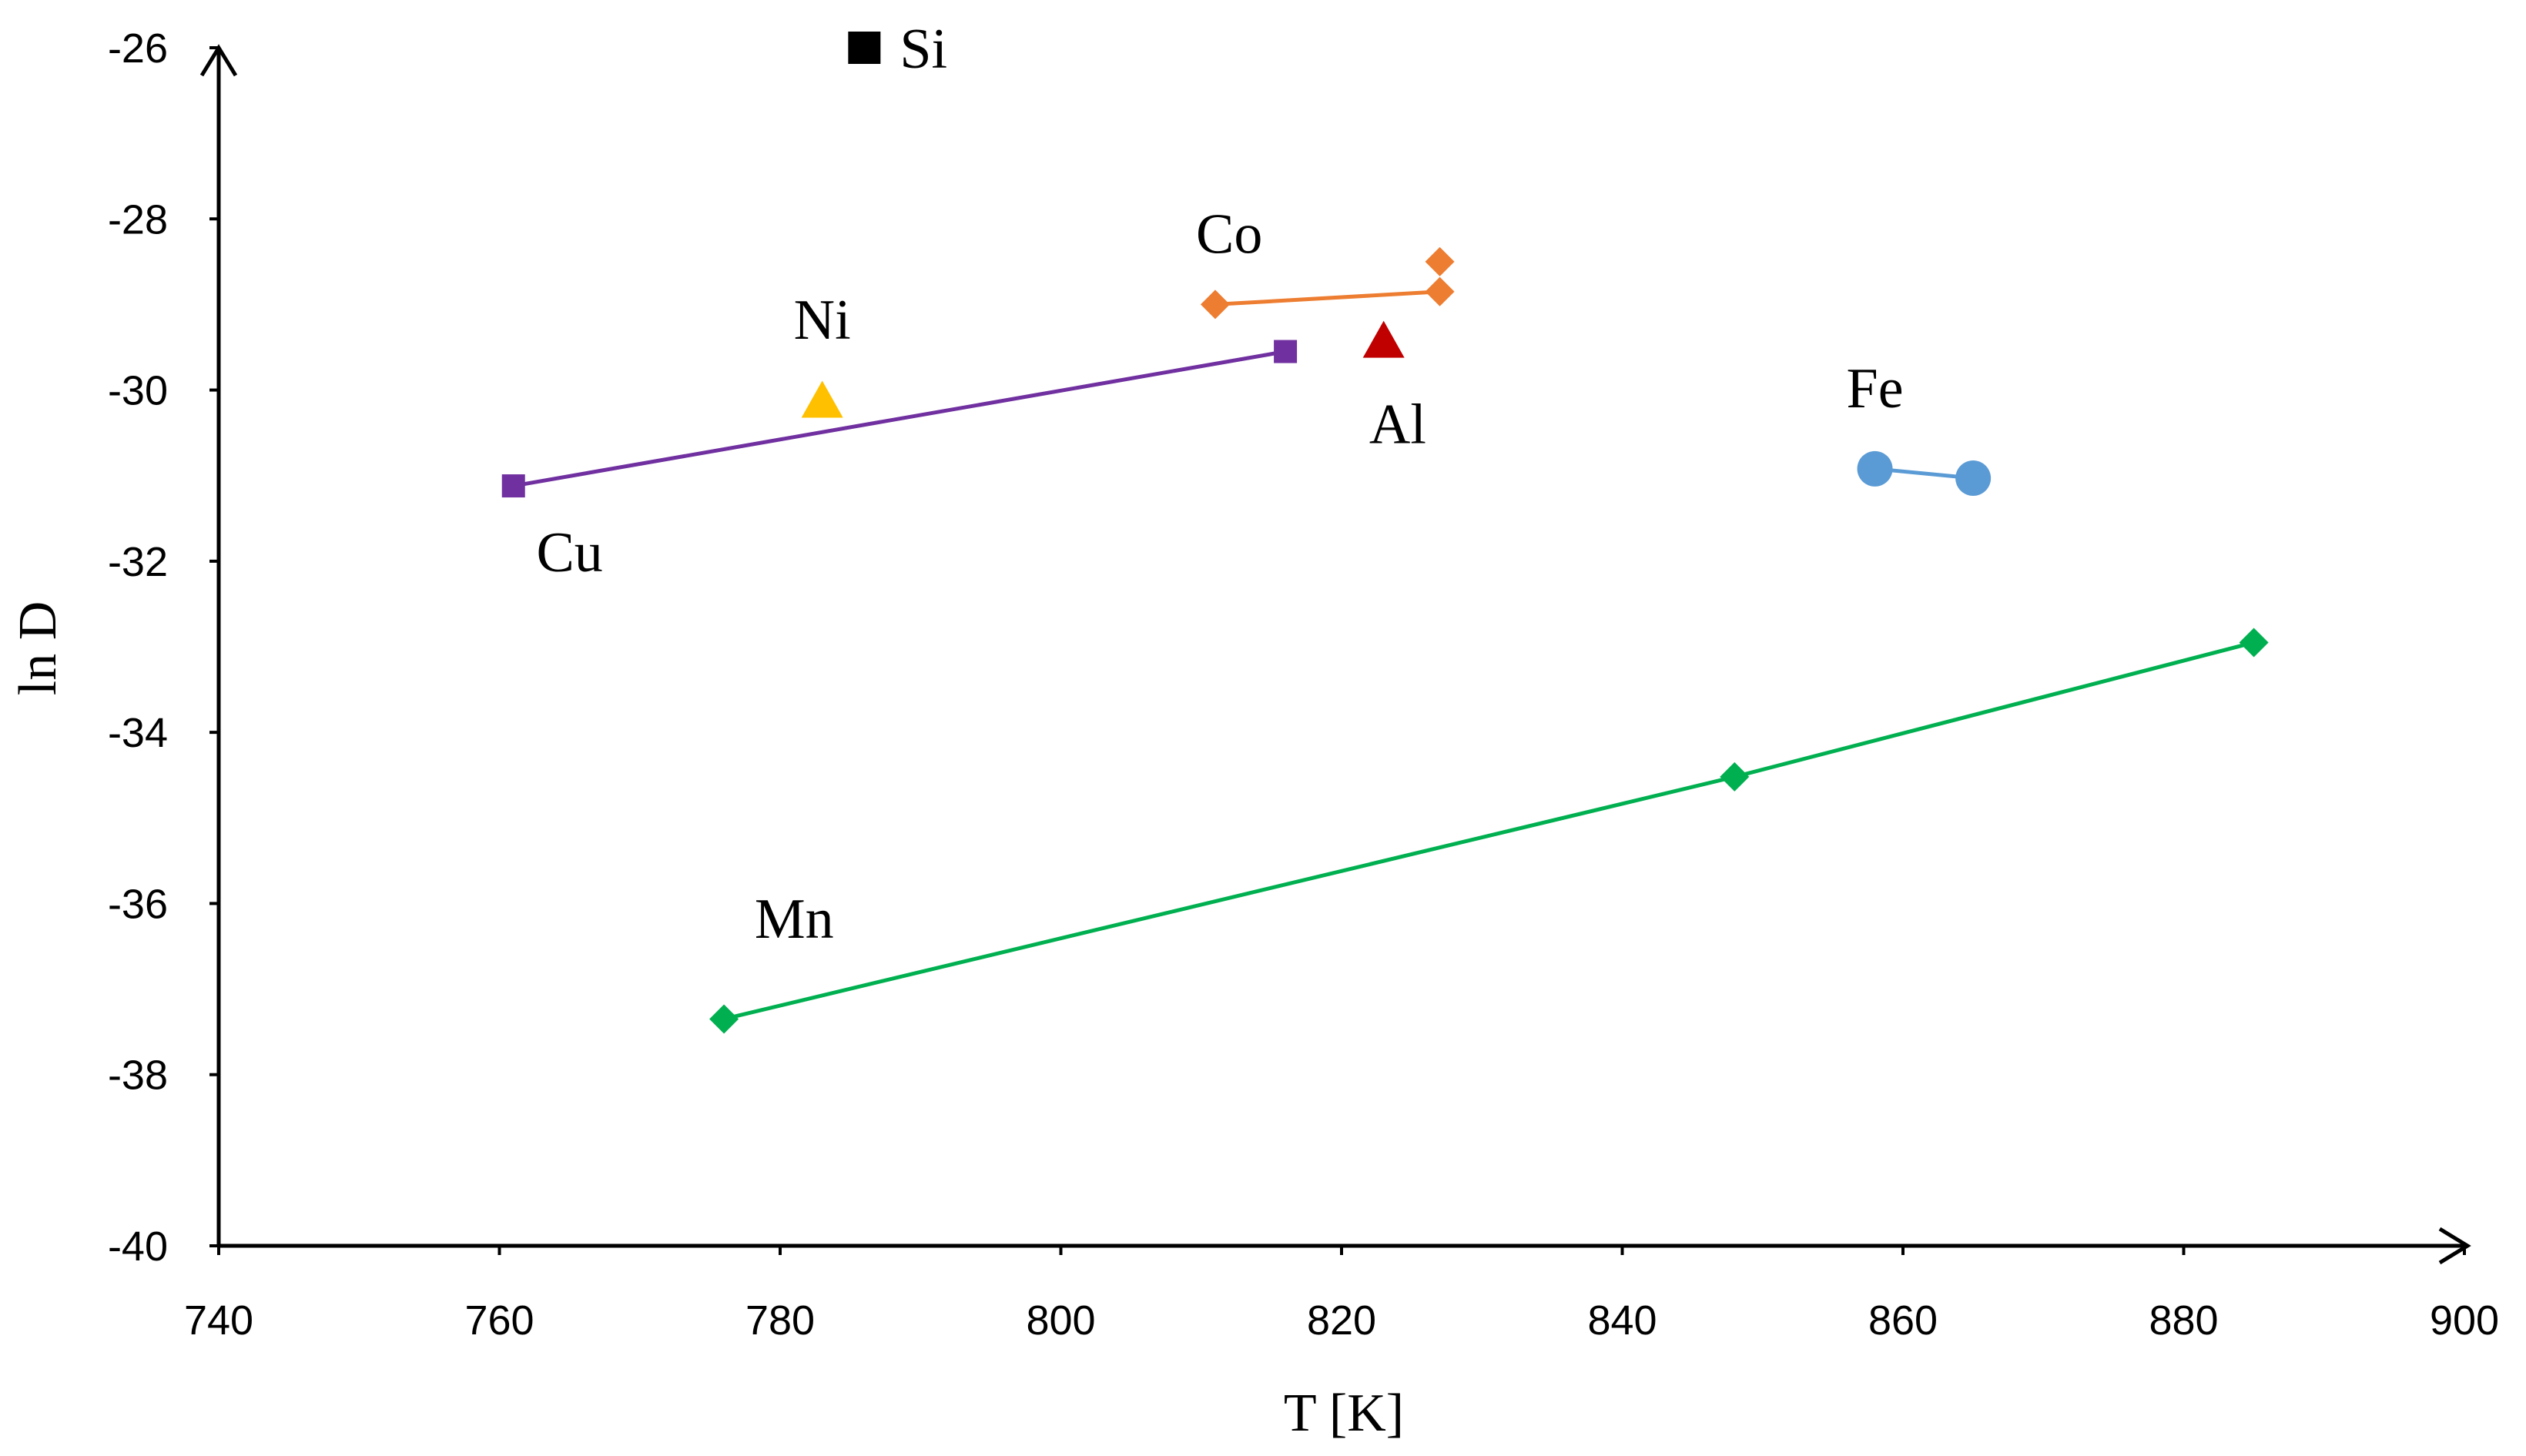 This screenshot has width=2526, height=1456. I want to click on series-al, so click(1383, 339).